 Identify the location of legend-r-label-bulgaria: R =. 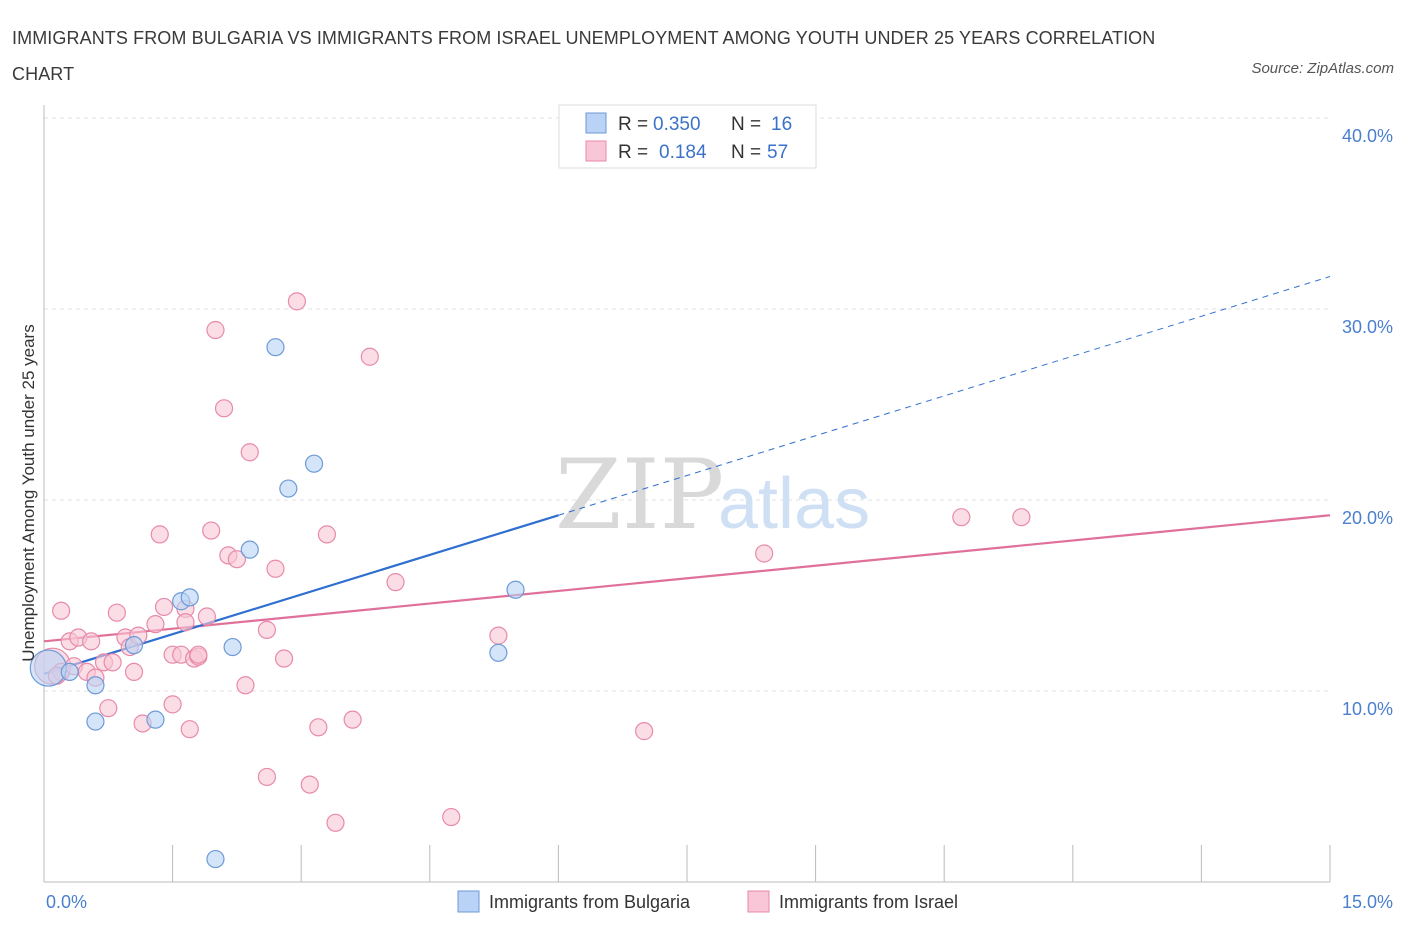
(633, 124).